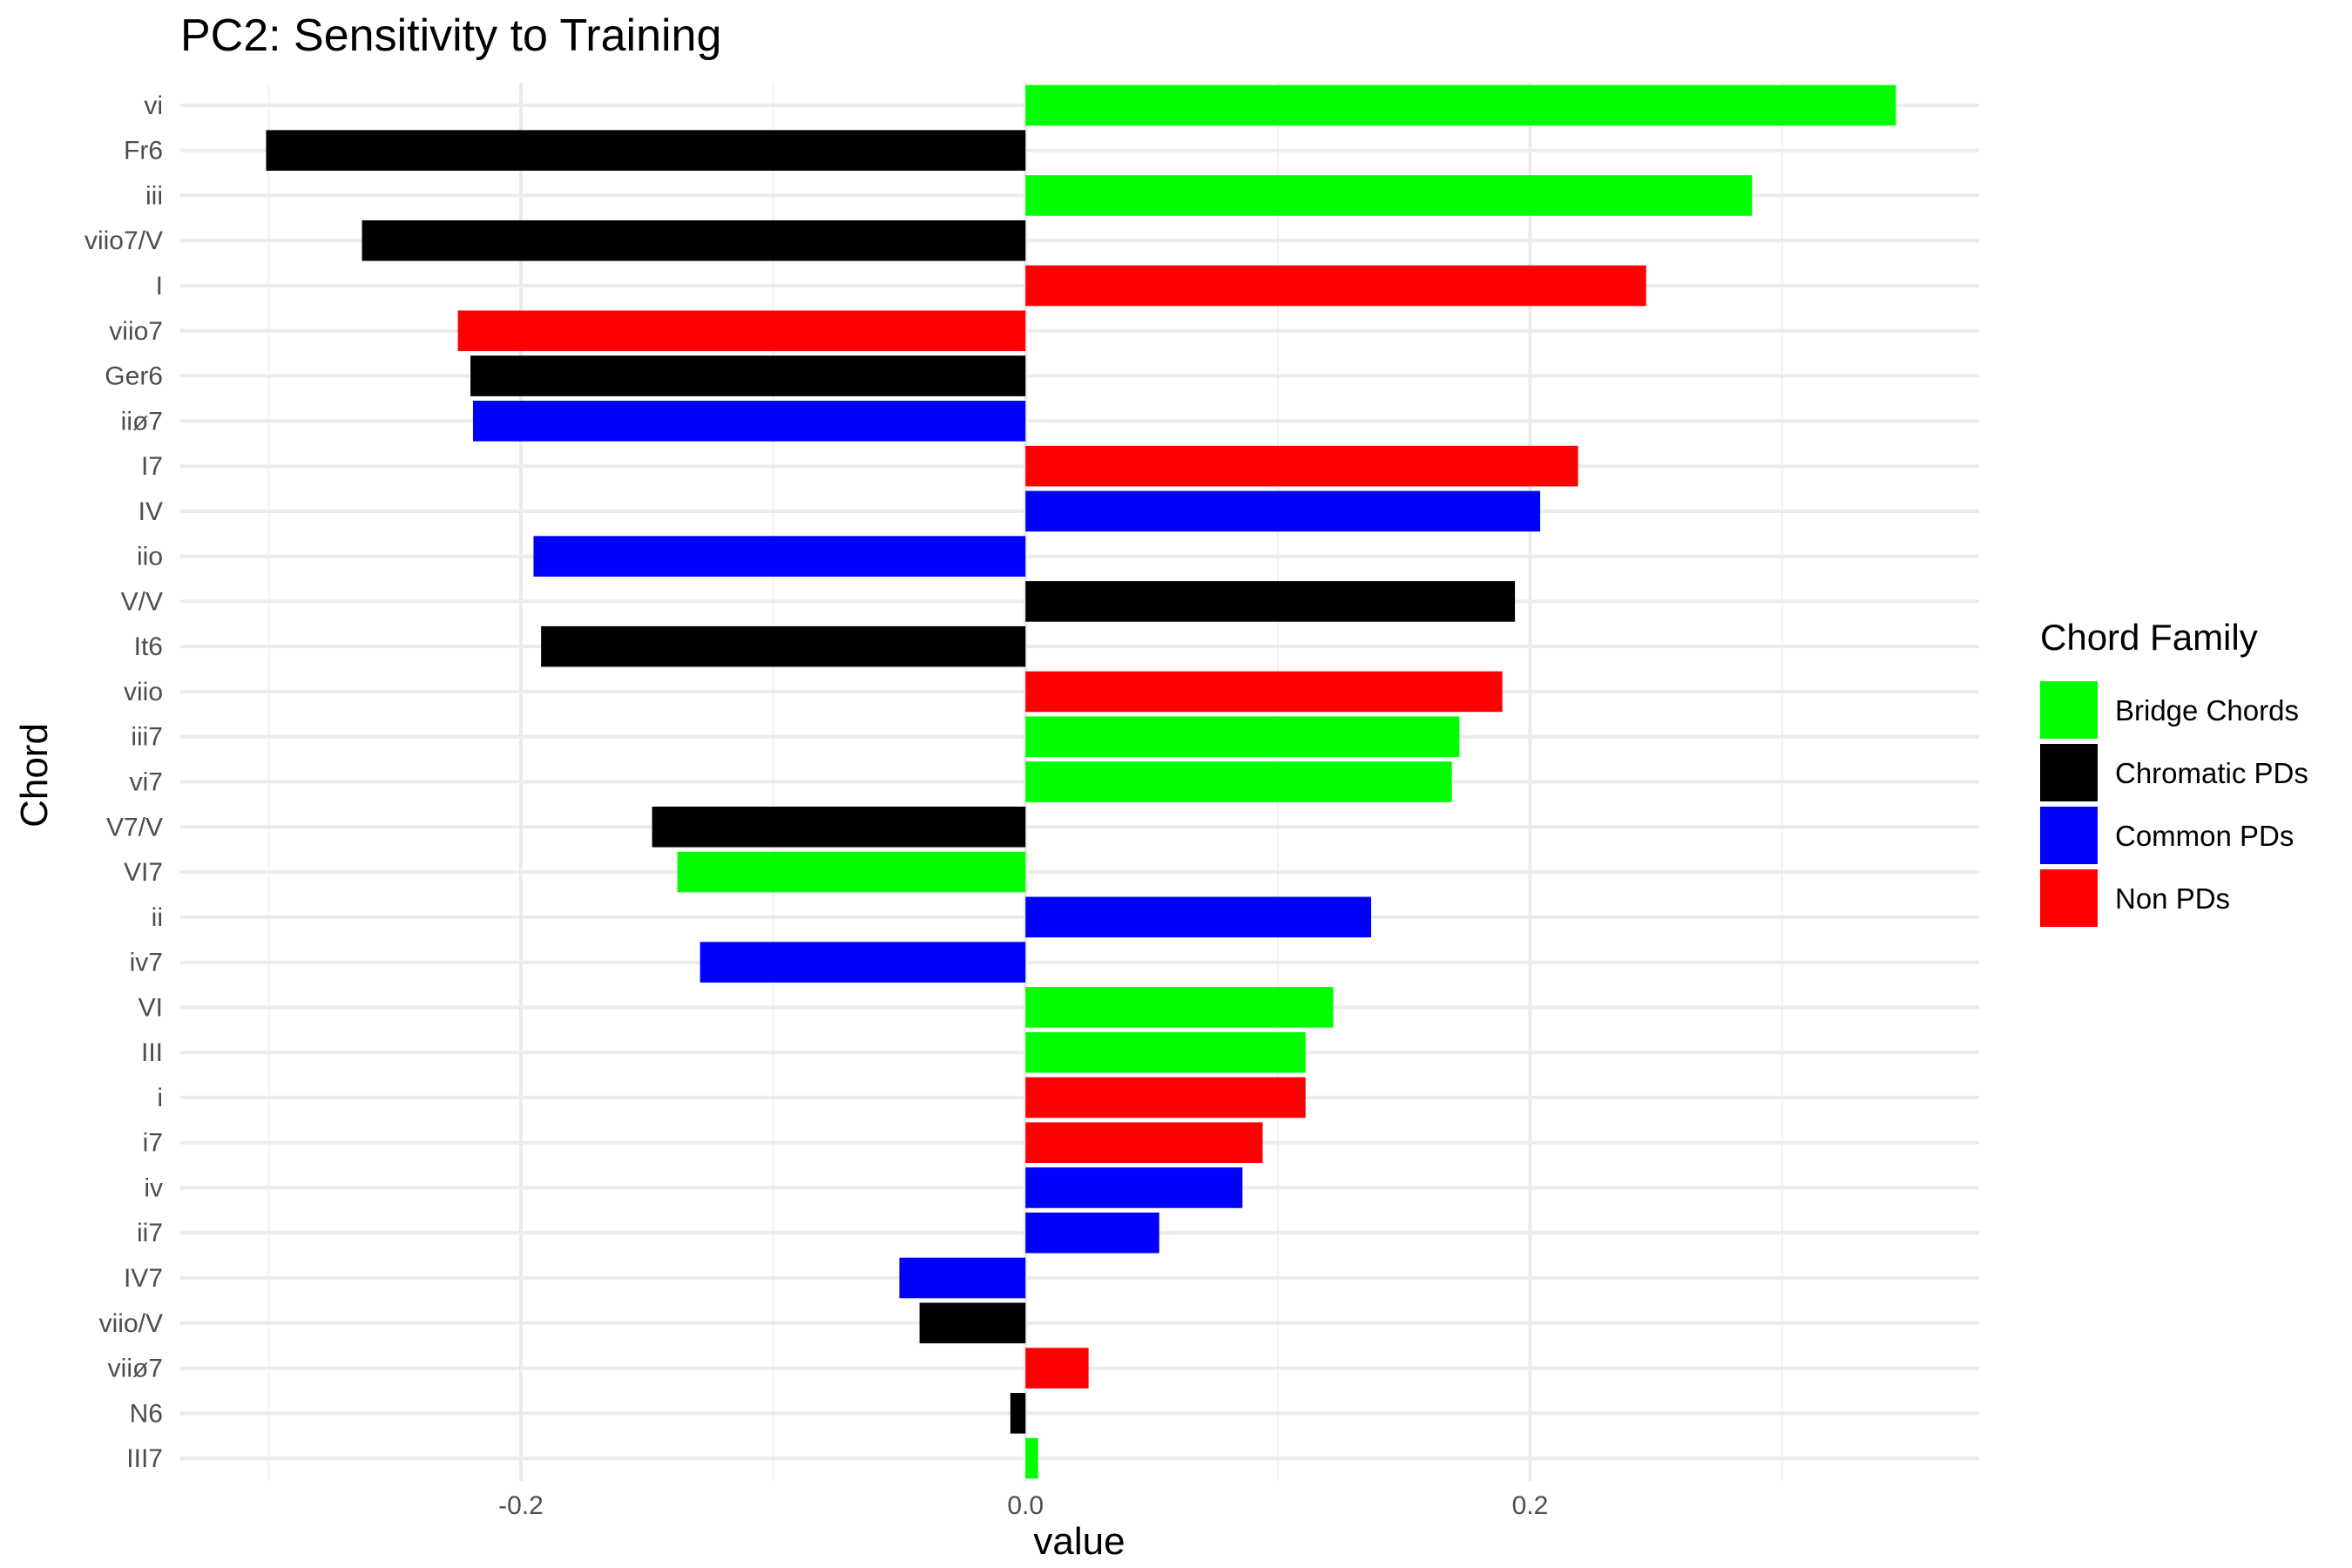 The width and height of the screenshot is (2352, 1568). Describe the element at coordinates (154, 195) in the screenshot. I see `y-tick-label: iii` at that location.